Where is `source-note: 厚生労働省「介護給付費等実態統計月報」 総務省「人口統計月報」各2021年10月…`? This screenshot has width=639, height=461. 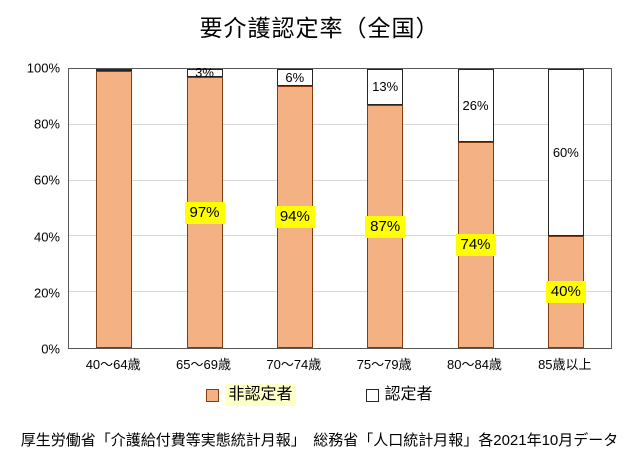
source-note: 厚生労働省「介護給付費等実態統計月報」 総務省「人口統計月報」各2021年10月… is located at coordinates (319, 440).